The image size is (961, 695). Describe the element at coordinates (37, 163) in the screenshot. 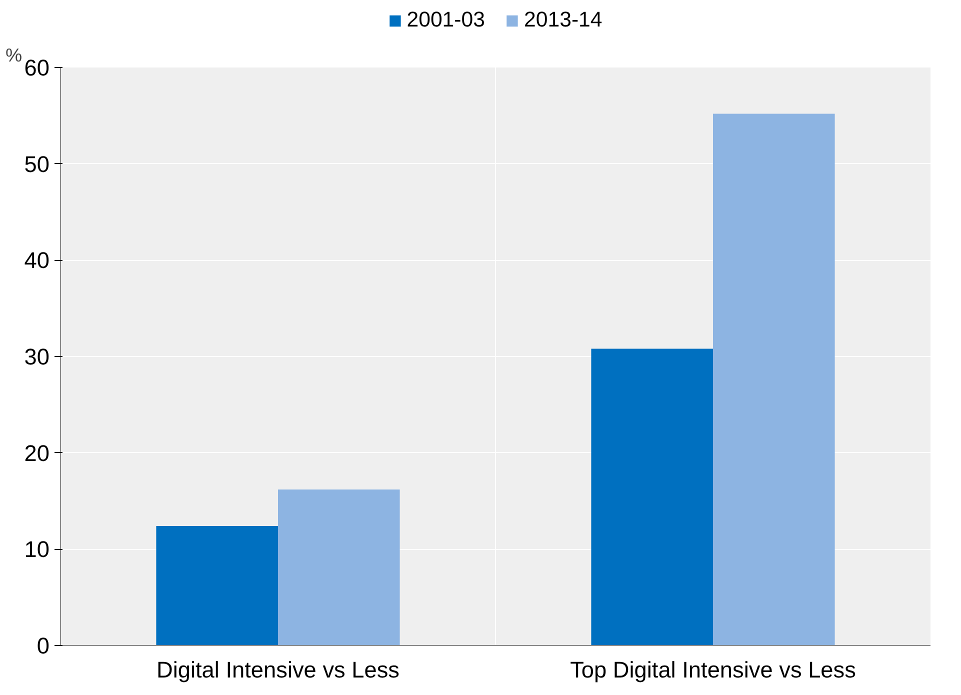

I see `y-tick-label: 50` at that location.